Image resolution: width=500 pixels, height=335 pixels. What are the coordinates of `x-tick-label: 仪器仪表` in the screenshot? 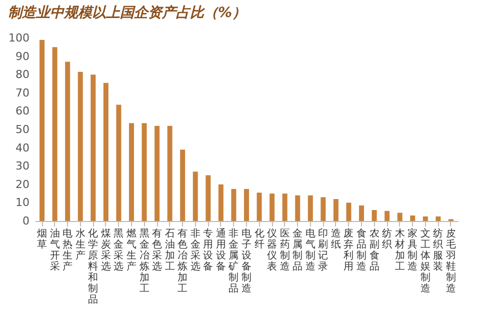 It's located at (272, 250).